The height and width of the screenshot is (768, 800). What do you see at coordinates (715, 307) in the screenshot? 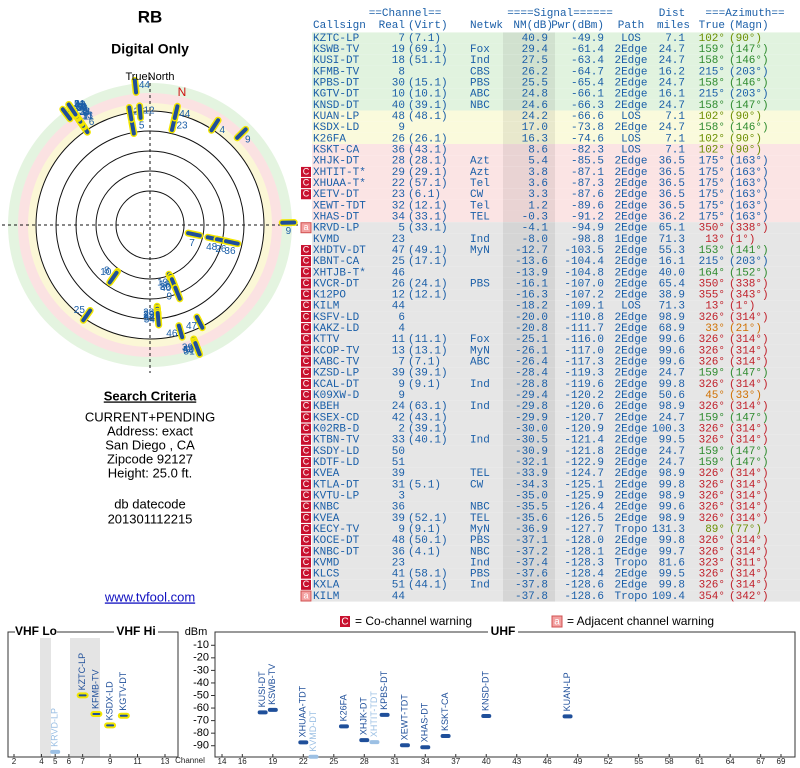
I see `table-cell: 13°` at bounding box center [715, 307].